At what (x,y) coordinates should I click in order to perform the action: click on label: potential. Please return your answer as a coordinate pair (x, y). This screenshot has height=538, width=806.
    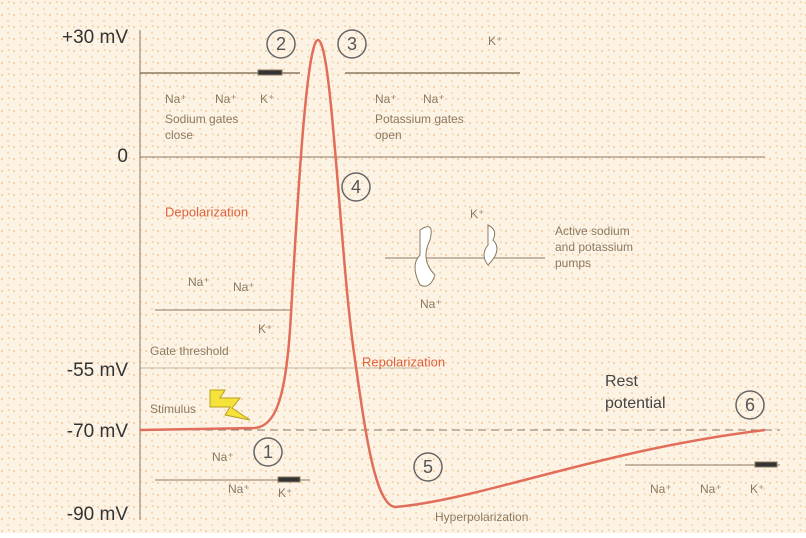
    Looking at the image, I should click on (635, 403).